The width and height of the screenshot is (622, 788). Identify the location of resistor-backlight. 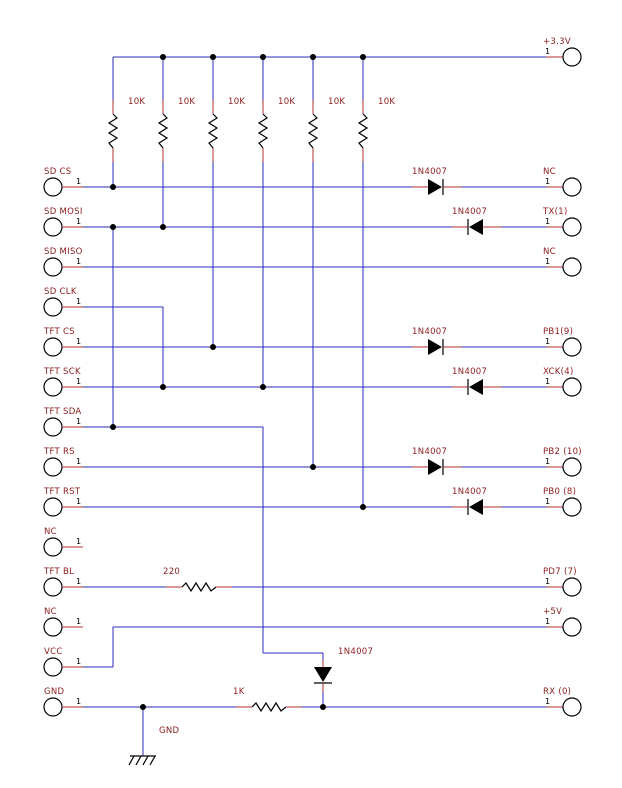
(199, 587).